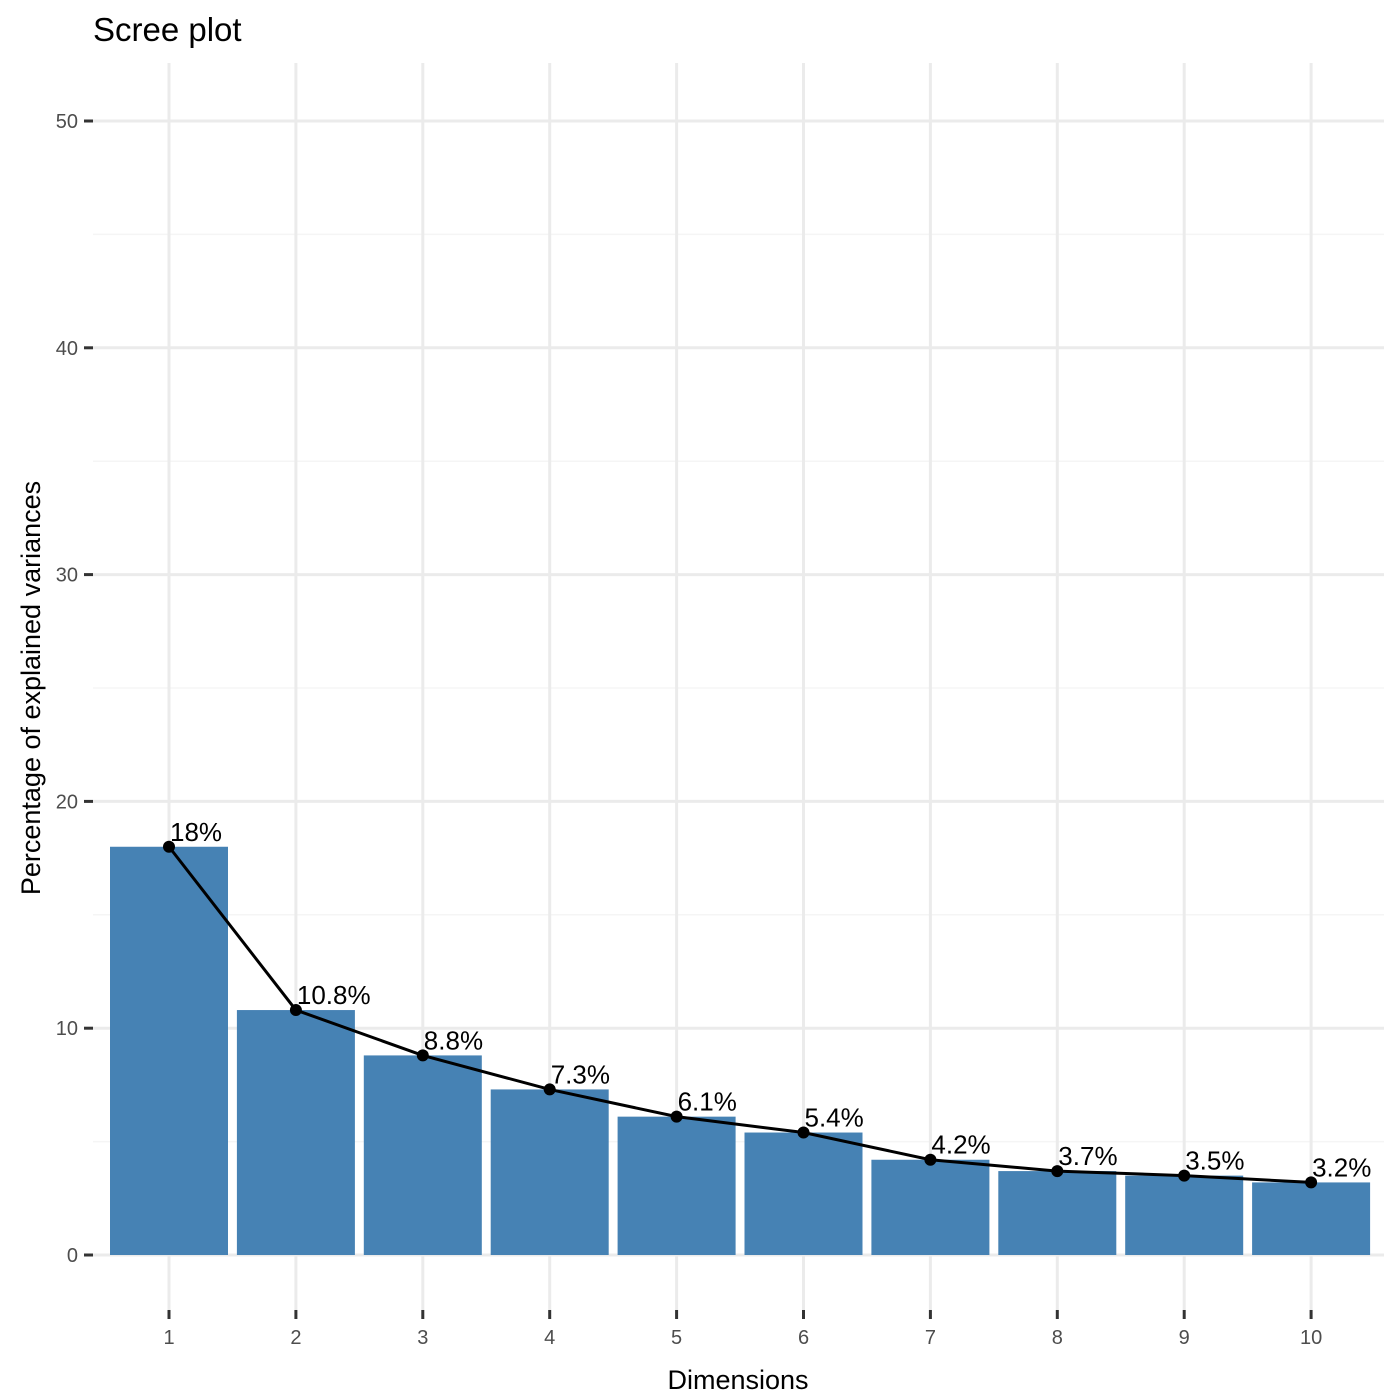  Describe the element at coordinates (168, 1338) in the screenshot. I see `x-tick-label: 1` at that location.